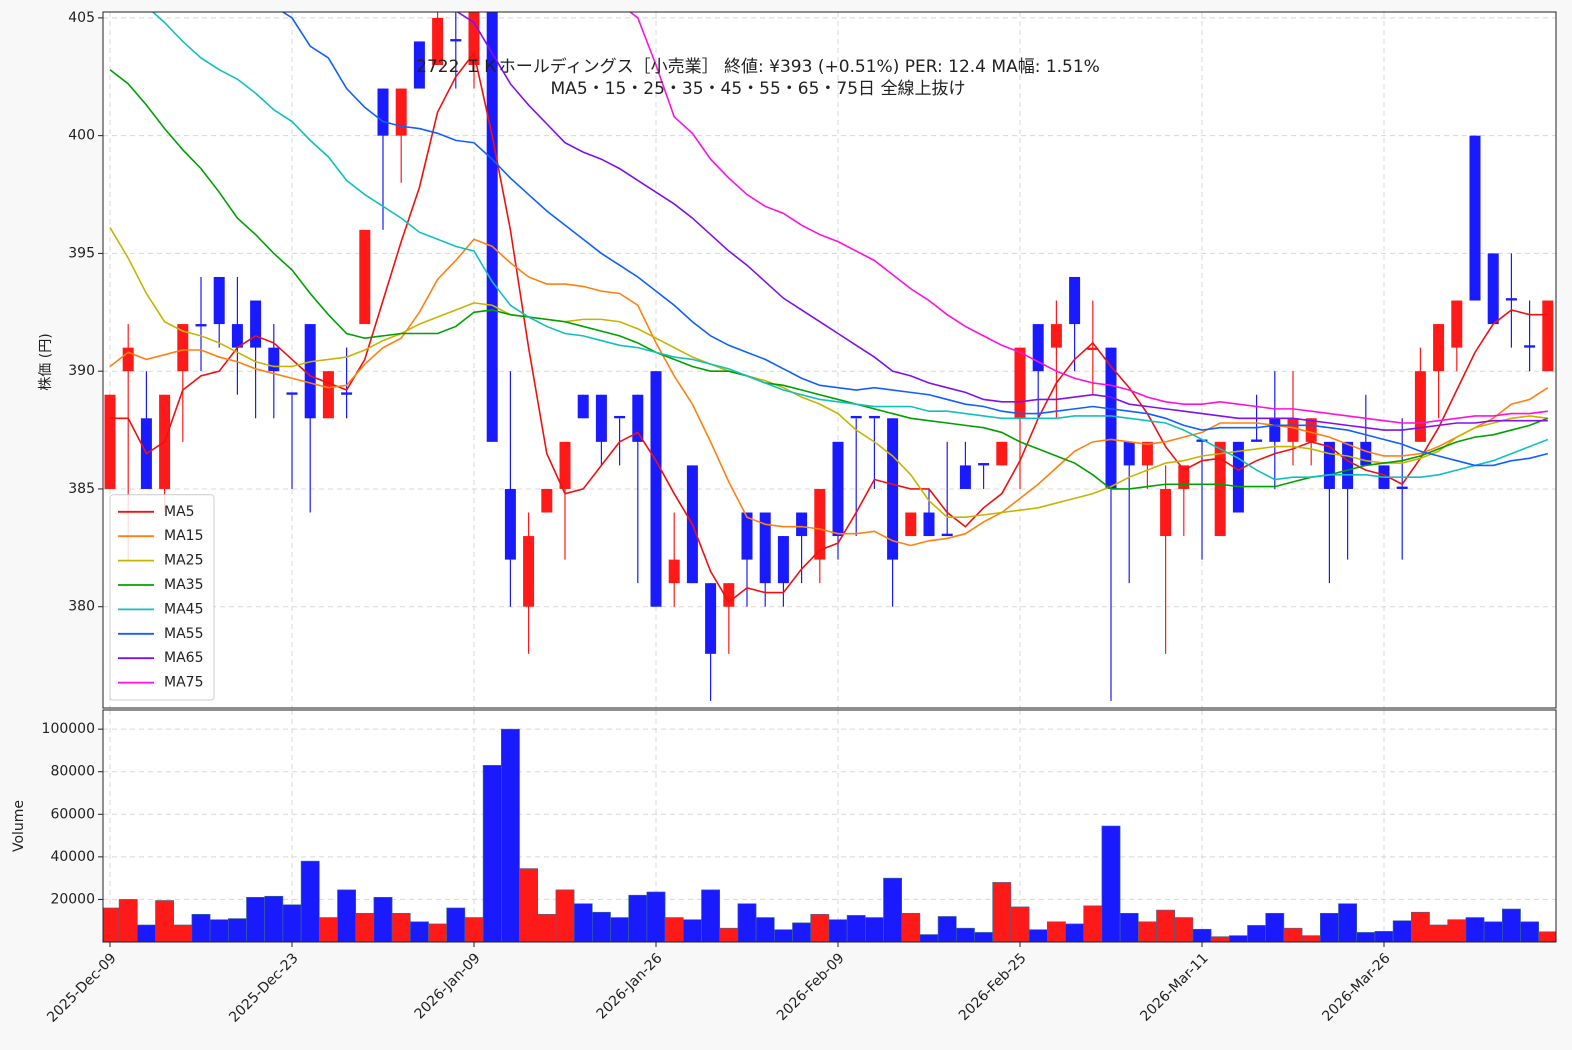 The height and width of the screenshot is (1050, 1572). Describe the element at coordinates (81, 371) in the screenshot. I see `y-tick-label: 390` at that location.